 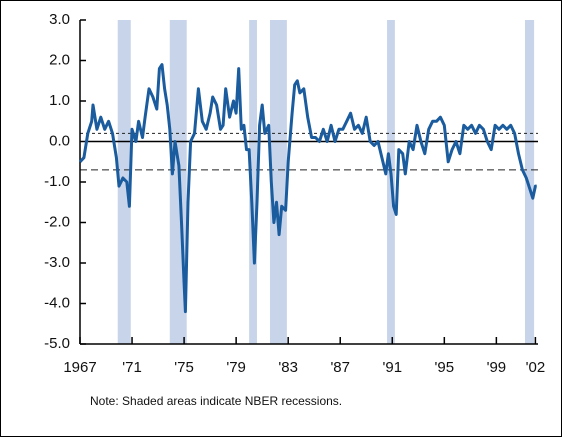 What do you see at coordinates (236, 367) in the screenshot?
I see `x-tick-label: '79` at bounding box center [236, 367].